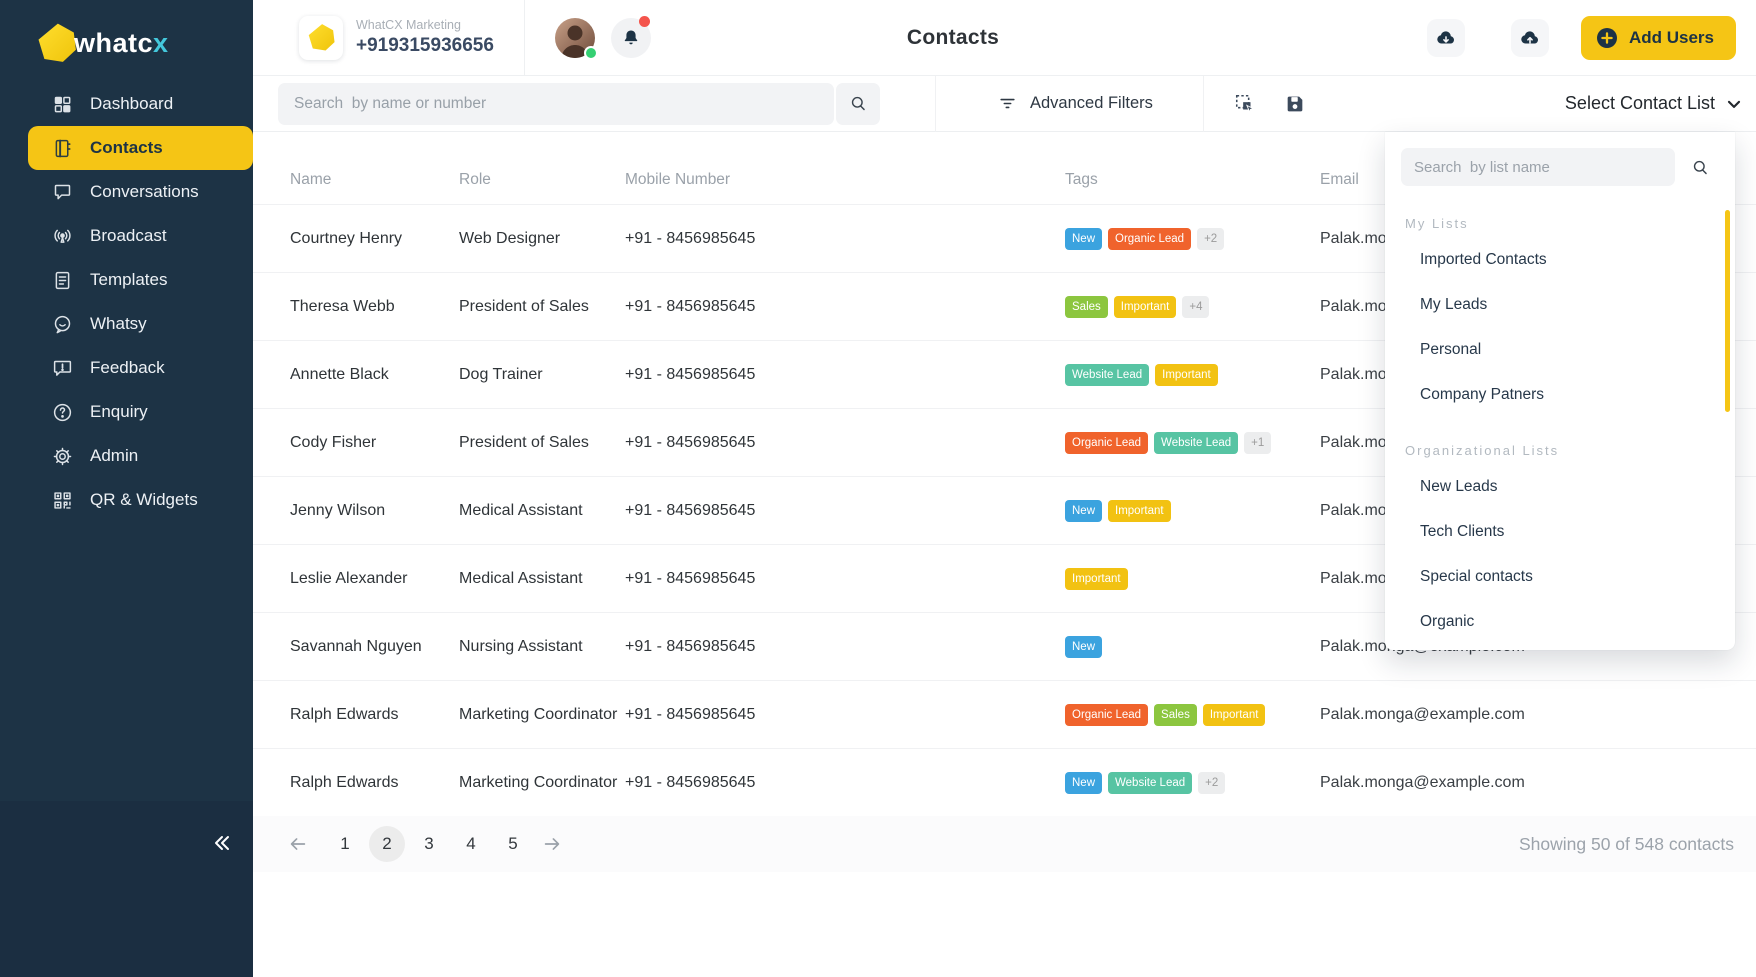 Image resolution: width=1756 pixels, height=977 pixels. Describe the element at coordinates (576, 38) in the screenshot. I see `user-avatar` at that location.